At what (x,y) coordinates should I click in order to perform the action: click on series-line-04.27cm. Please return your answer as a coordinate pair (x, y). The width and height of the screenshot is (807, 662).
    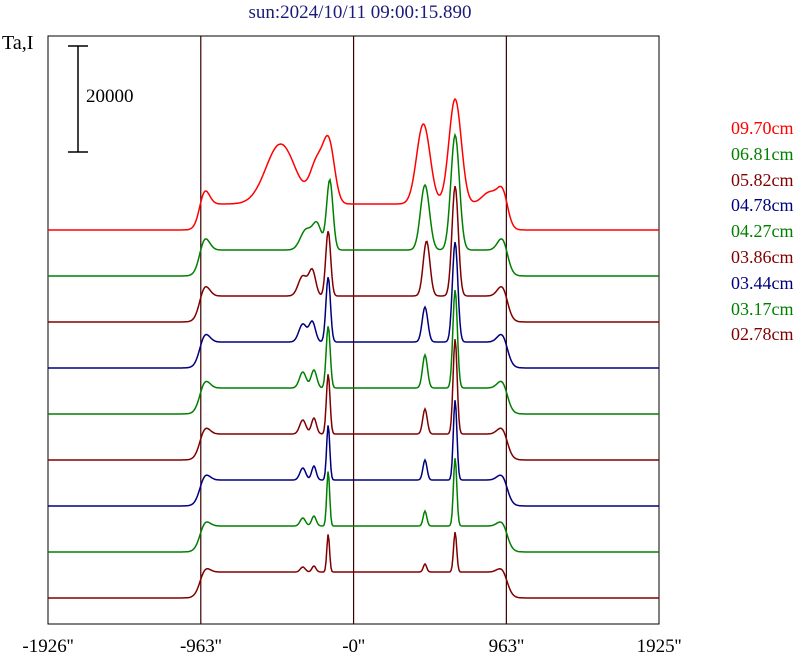
    Looking at the image, I should click on (353, 352).